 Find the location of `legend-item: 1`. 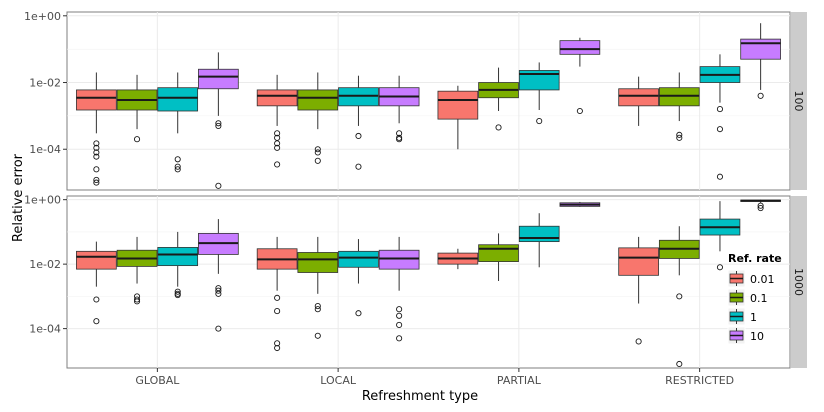

legend-item: 1 is located at coordinates (742, 316).